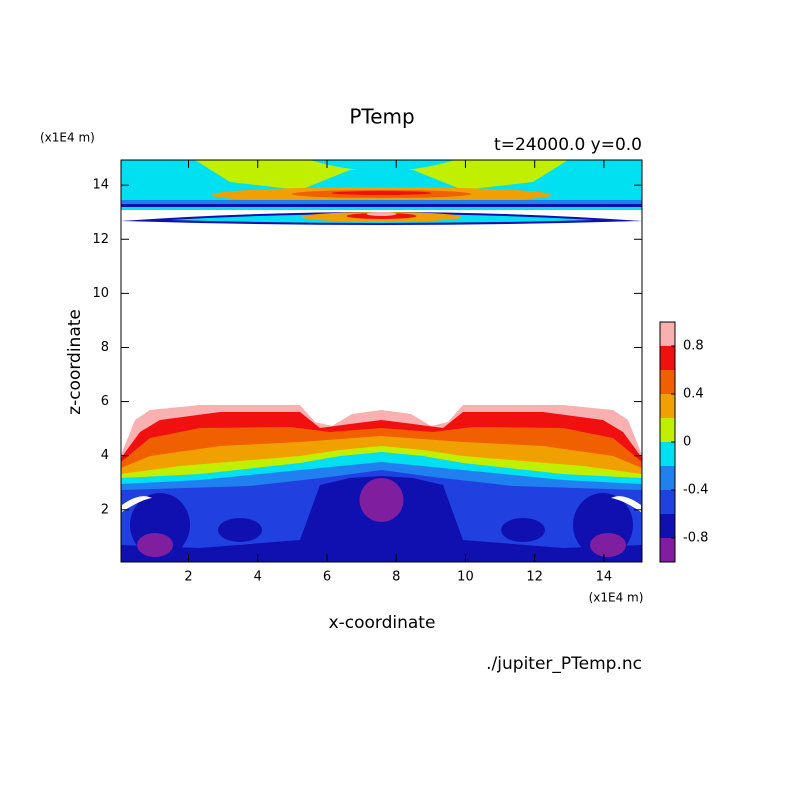 This screenshot has width=804, height=804. What do you see at coordinates (105, 455) in the screenshot?
I see `y-tick-label: 4` at bounding box center [105, 455].